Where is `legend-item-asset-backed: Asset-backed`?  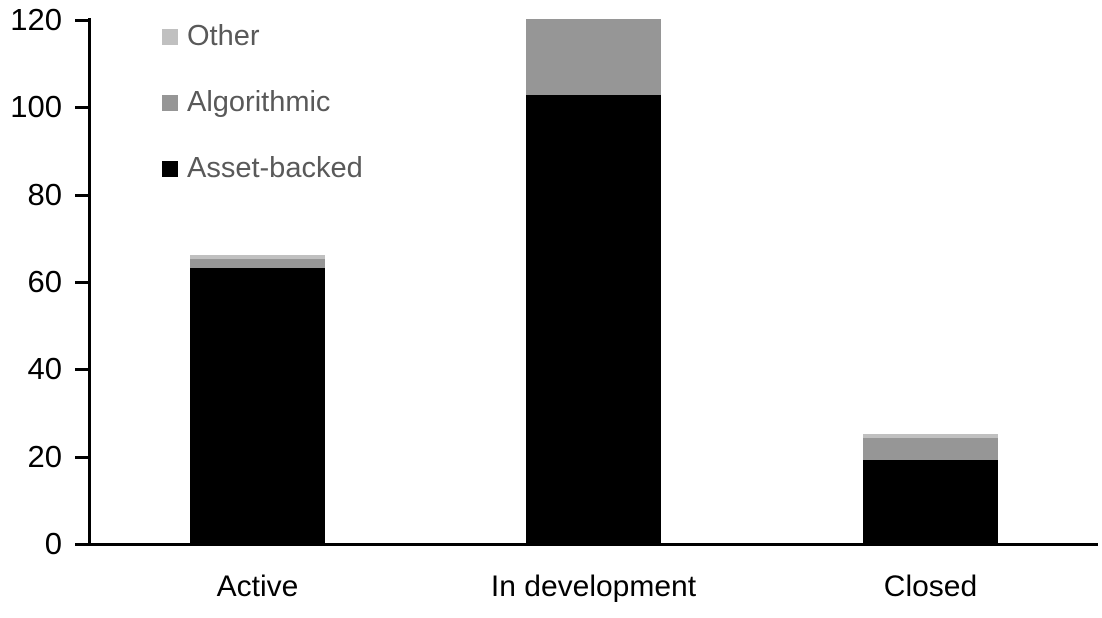 legend-item-asset-backed: Asset-backed is located at coordinates (262, 168).